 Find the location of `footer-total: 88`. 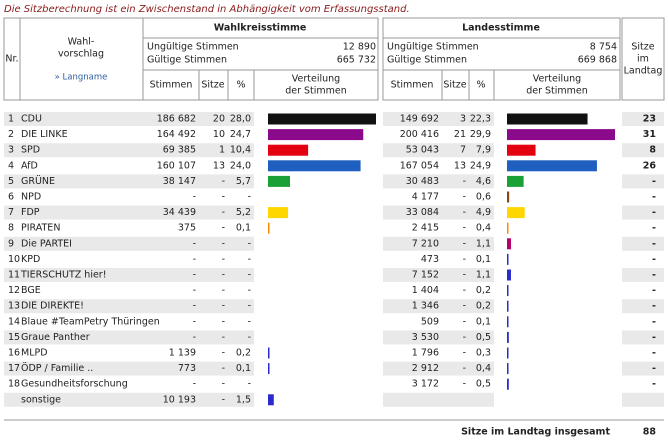

footer-total: 88 is located at coordinates (650, 432).